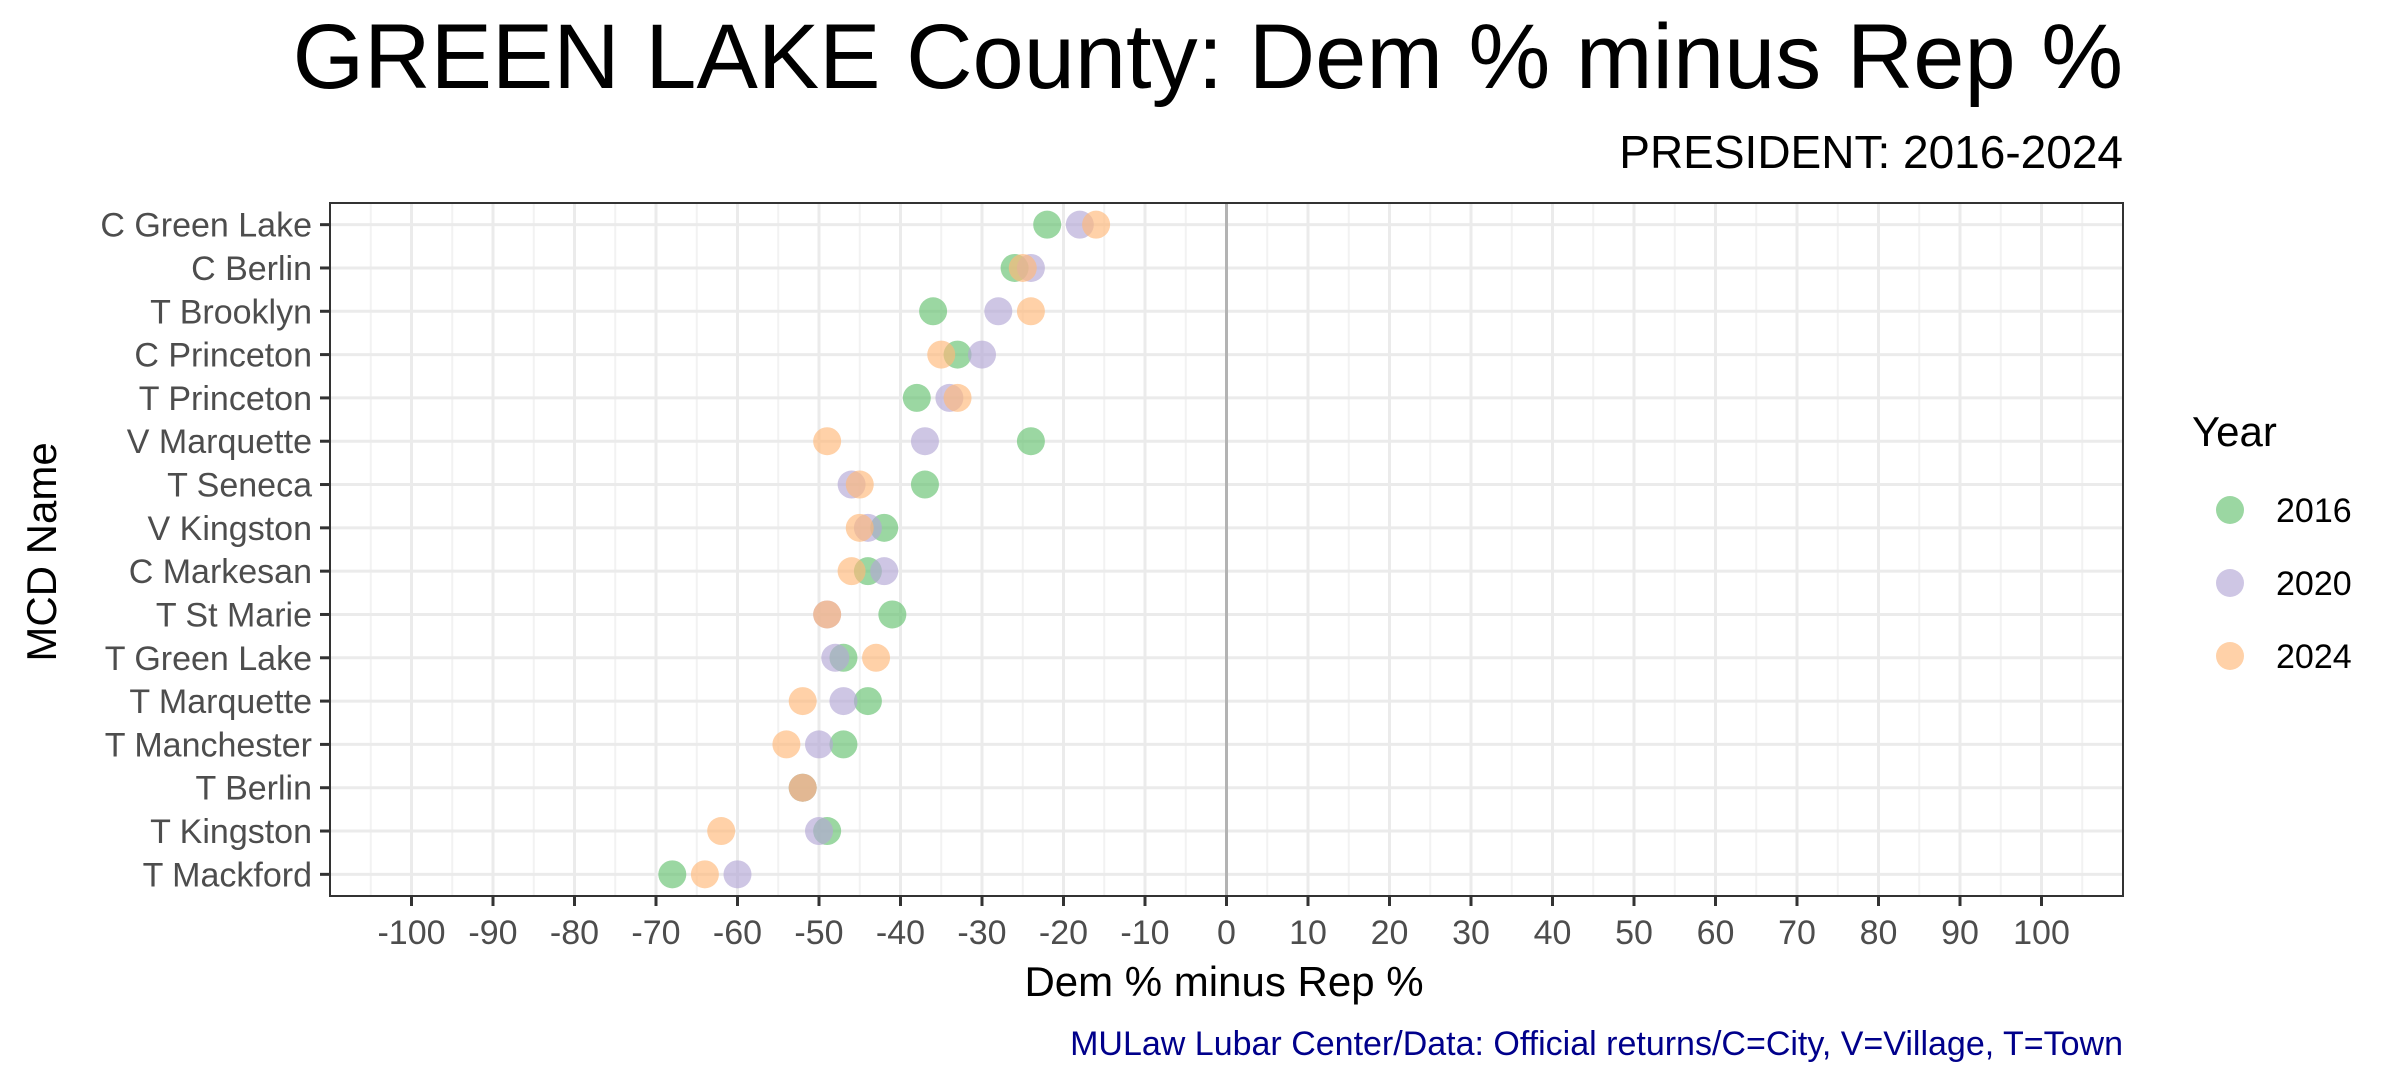  Describe the element at coordinates (253, 789) in the screenshot. I see `y-tick-label: T Berlin` at that location.